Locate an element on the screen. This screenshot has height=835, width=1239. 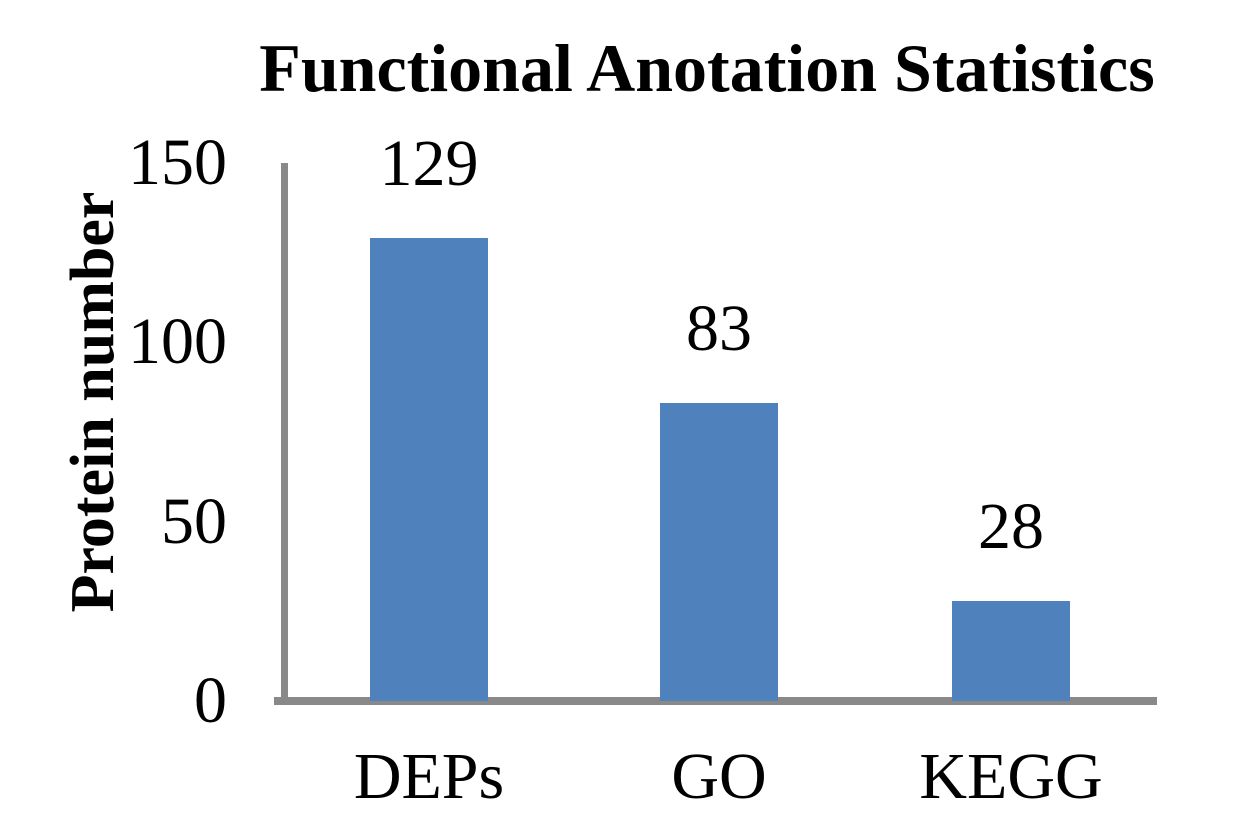
y-tick-label-50: 50 is located at coordinates (194, 521).